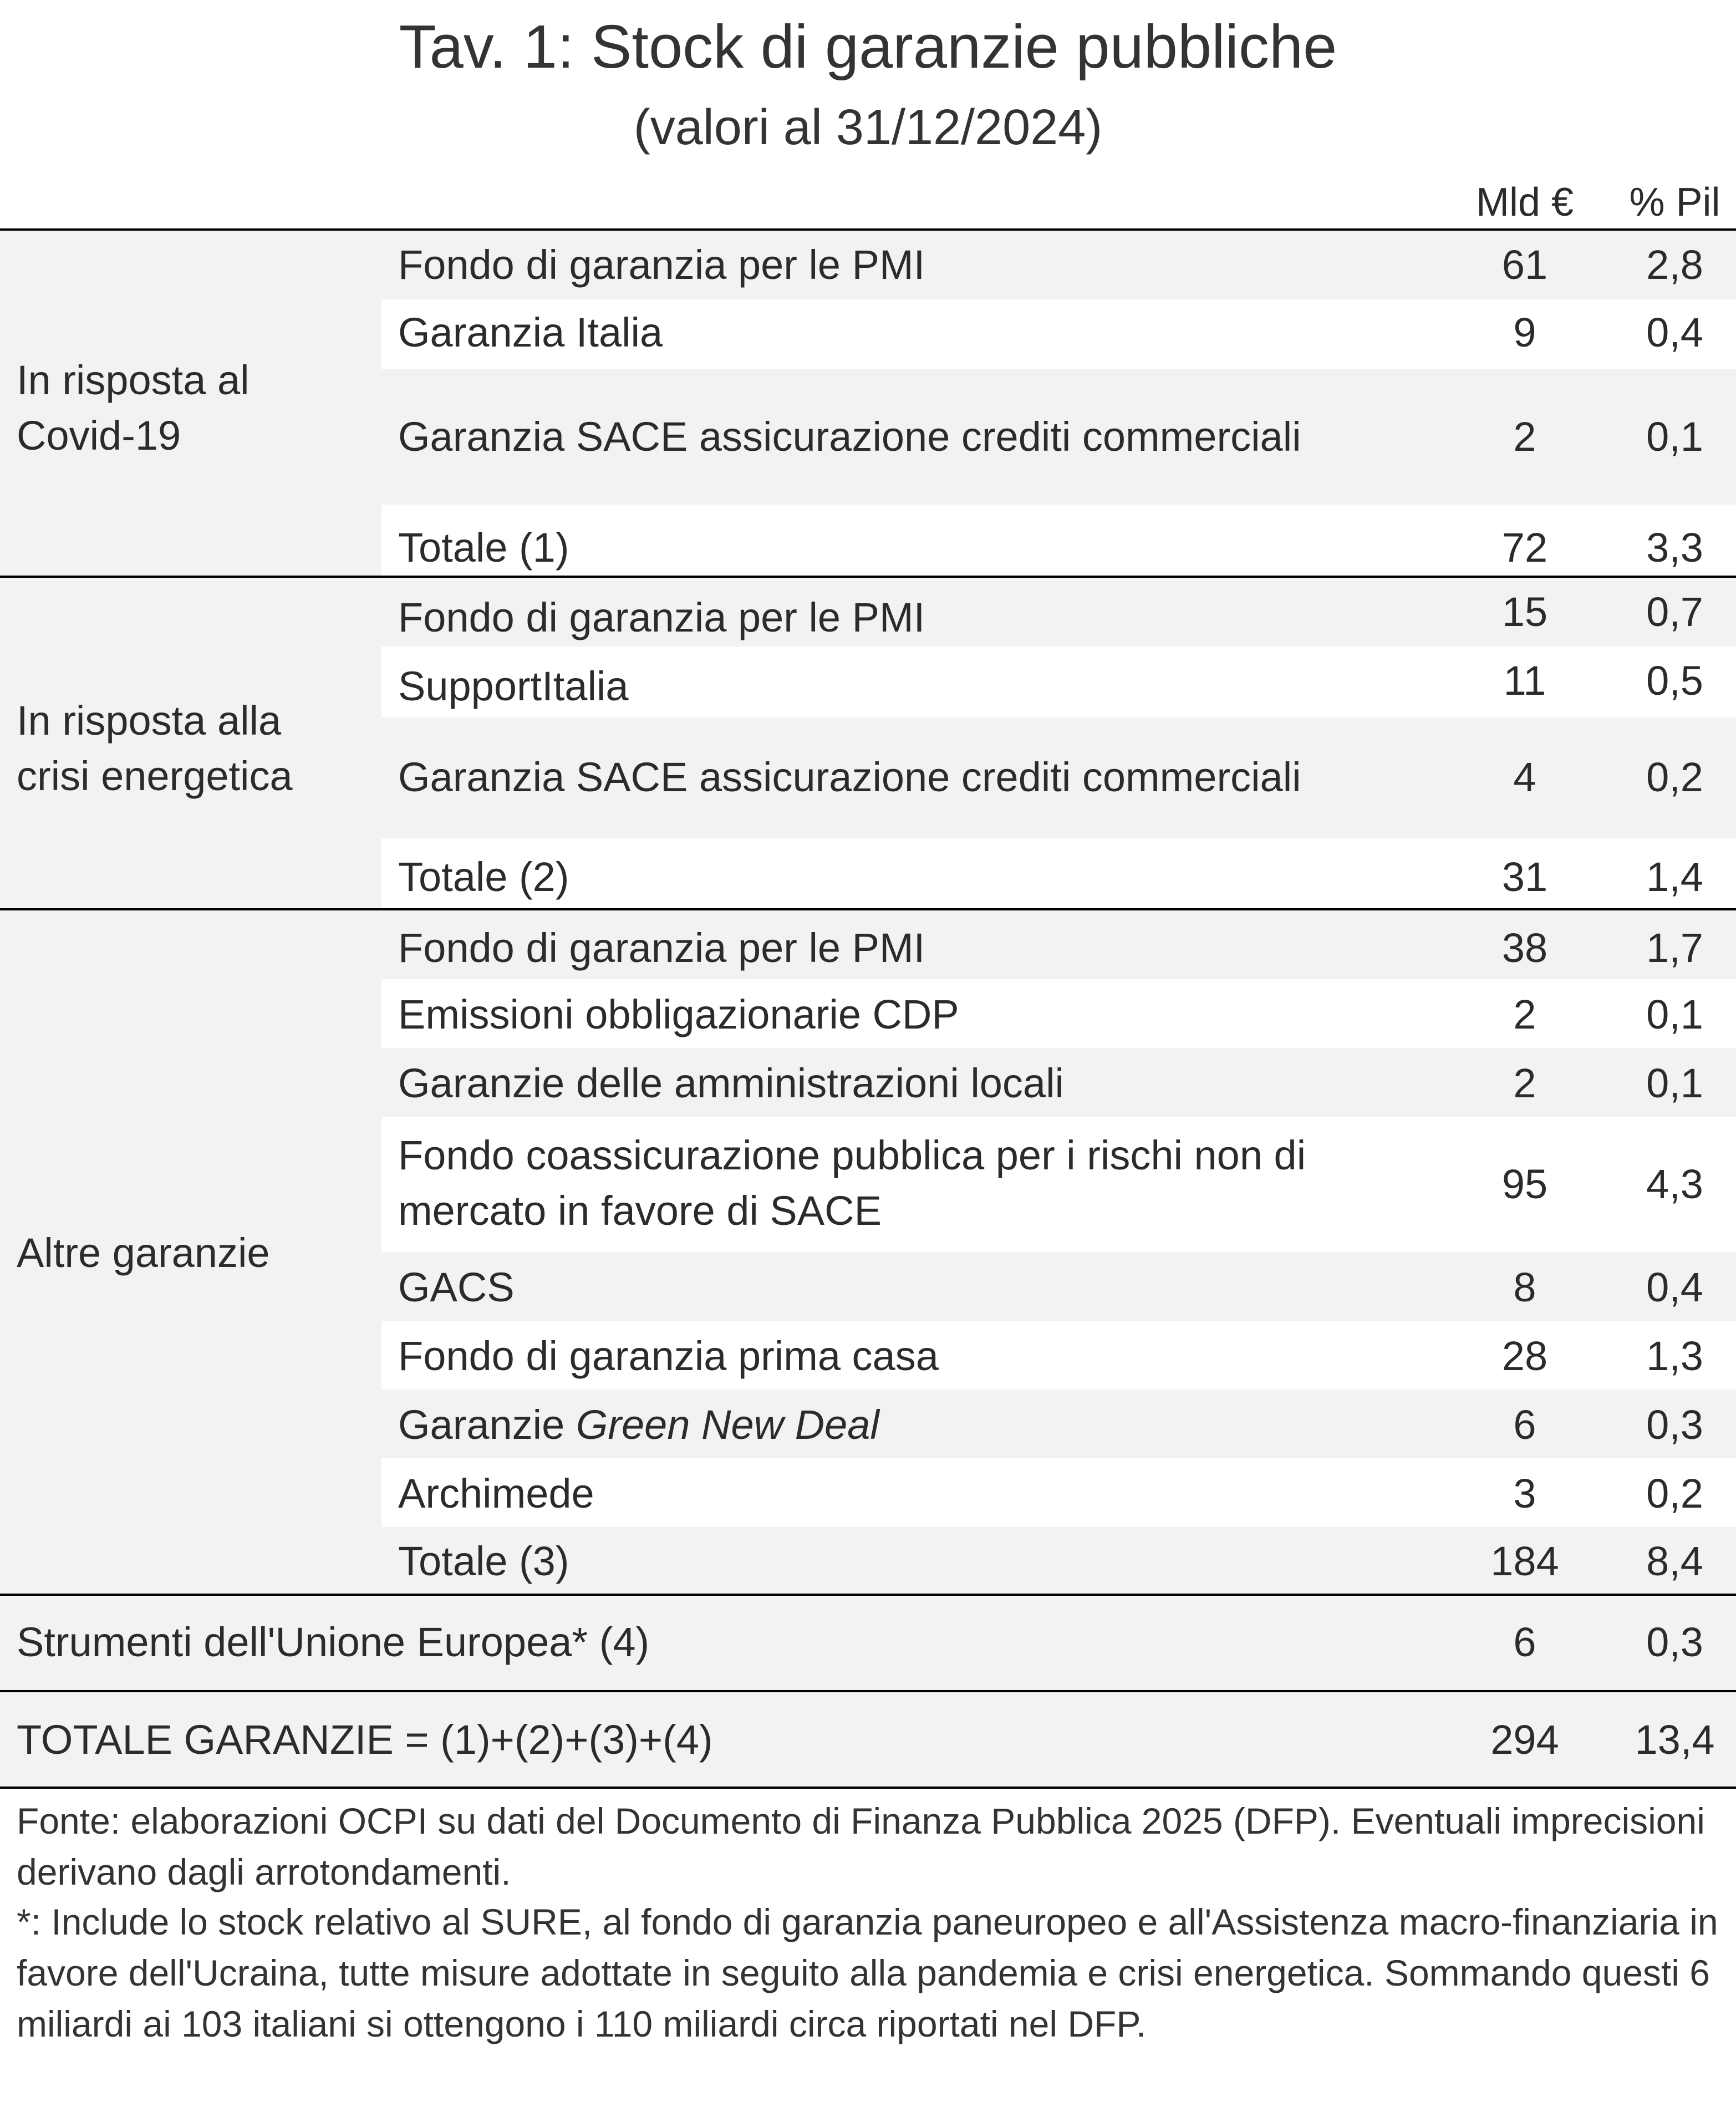 The height and width of the screenshot is (2107, 1736). I want to click on row-mld: 3, so click(1525, 1493).